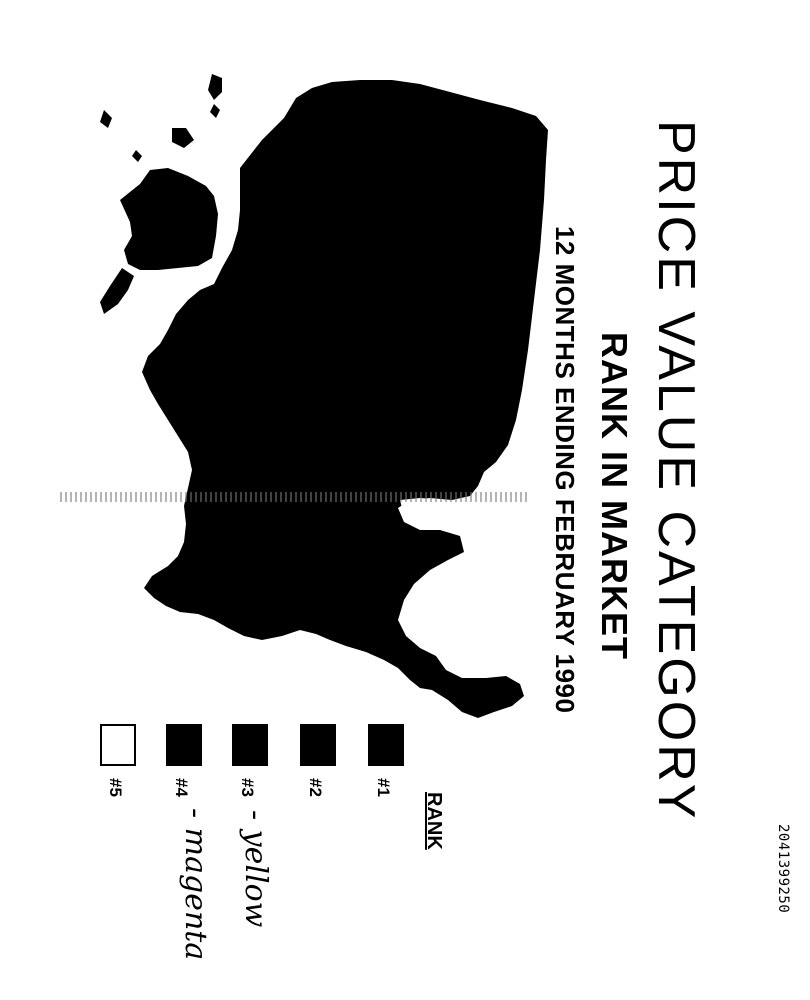 Image resolution: width=810 pixels, height=1000 pixels. I want to click on legend-handwritten-note-3: - yellow, so click(255, 869).